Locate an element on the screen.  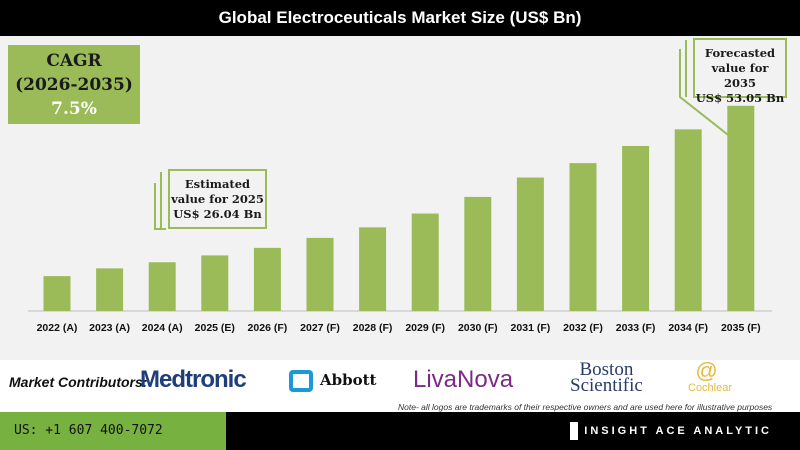
bar-2023 (A) is located at coordinates (110, 289).